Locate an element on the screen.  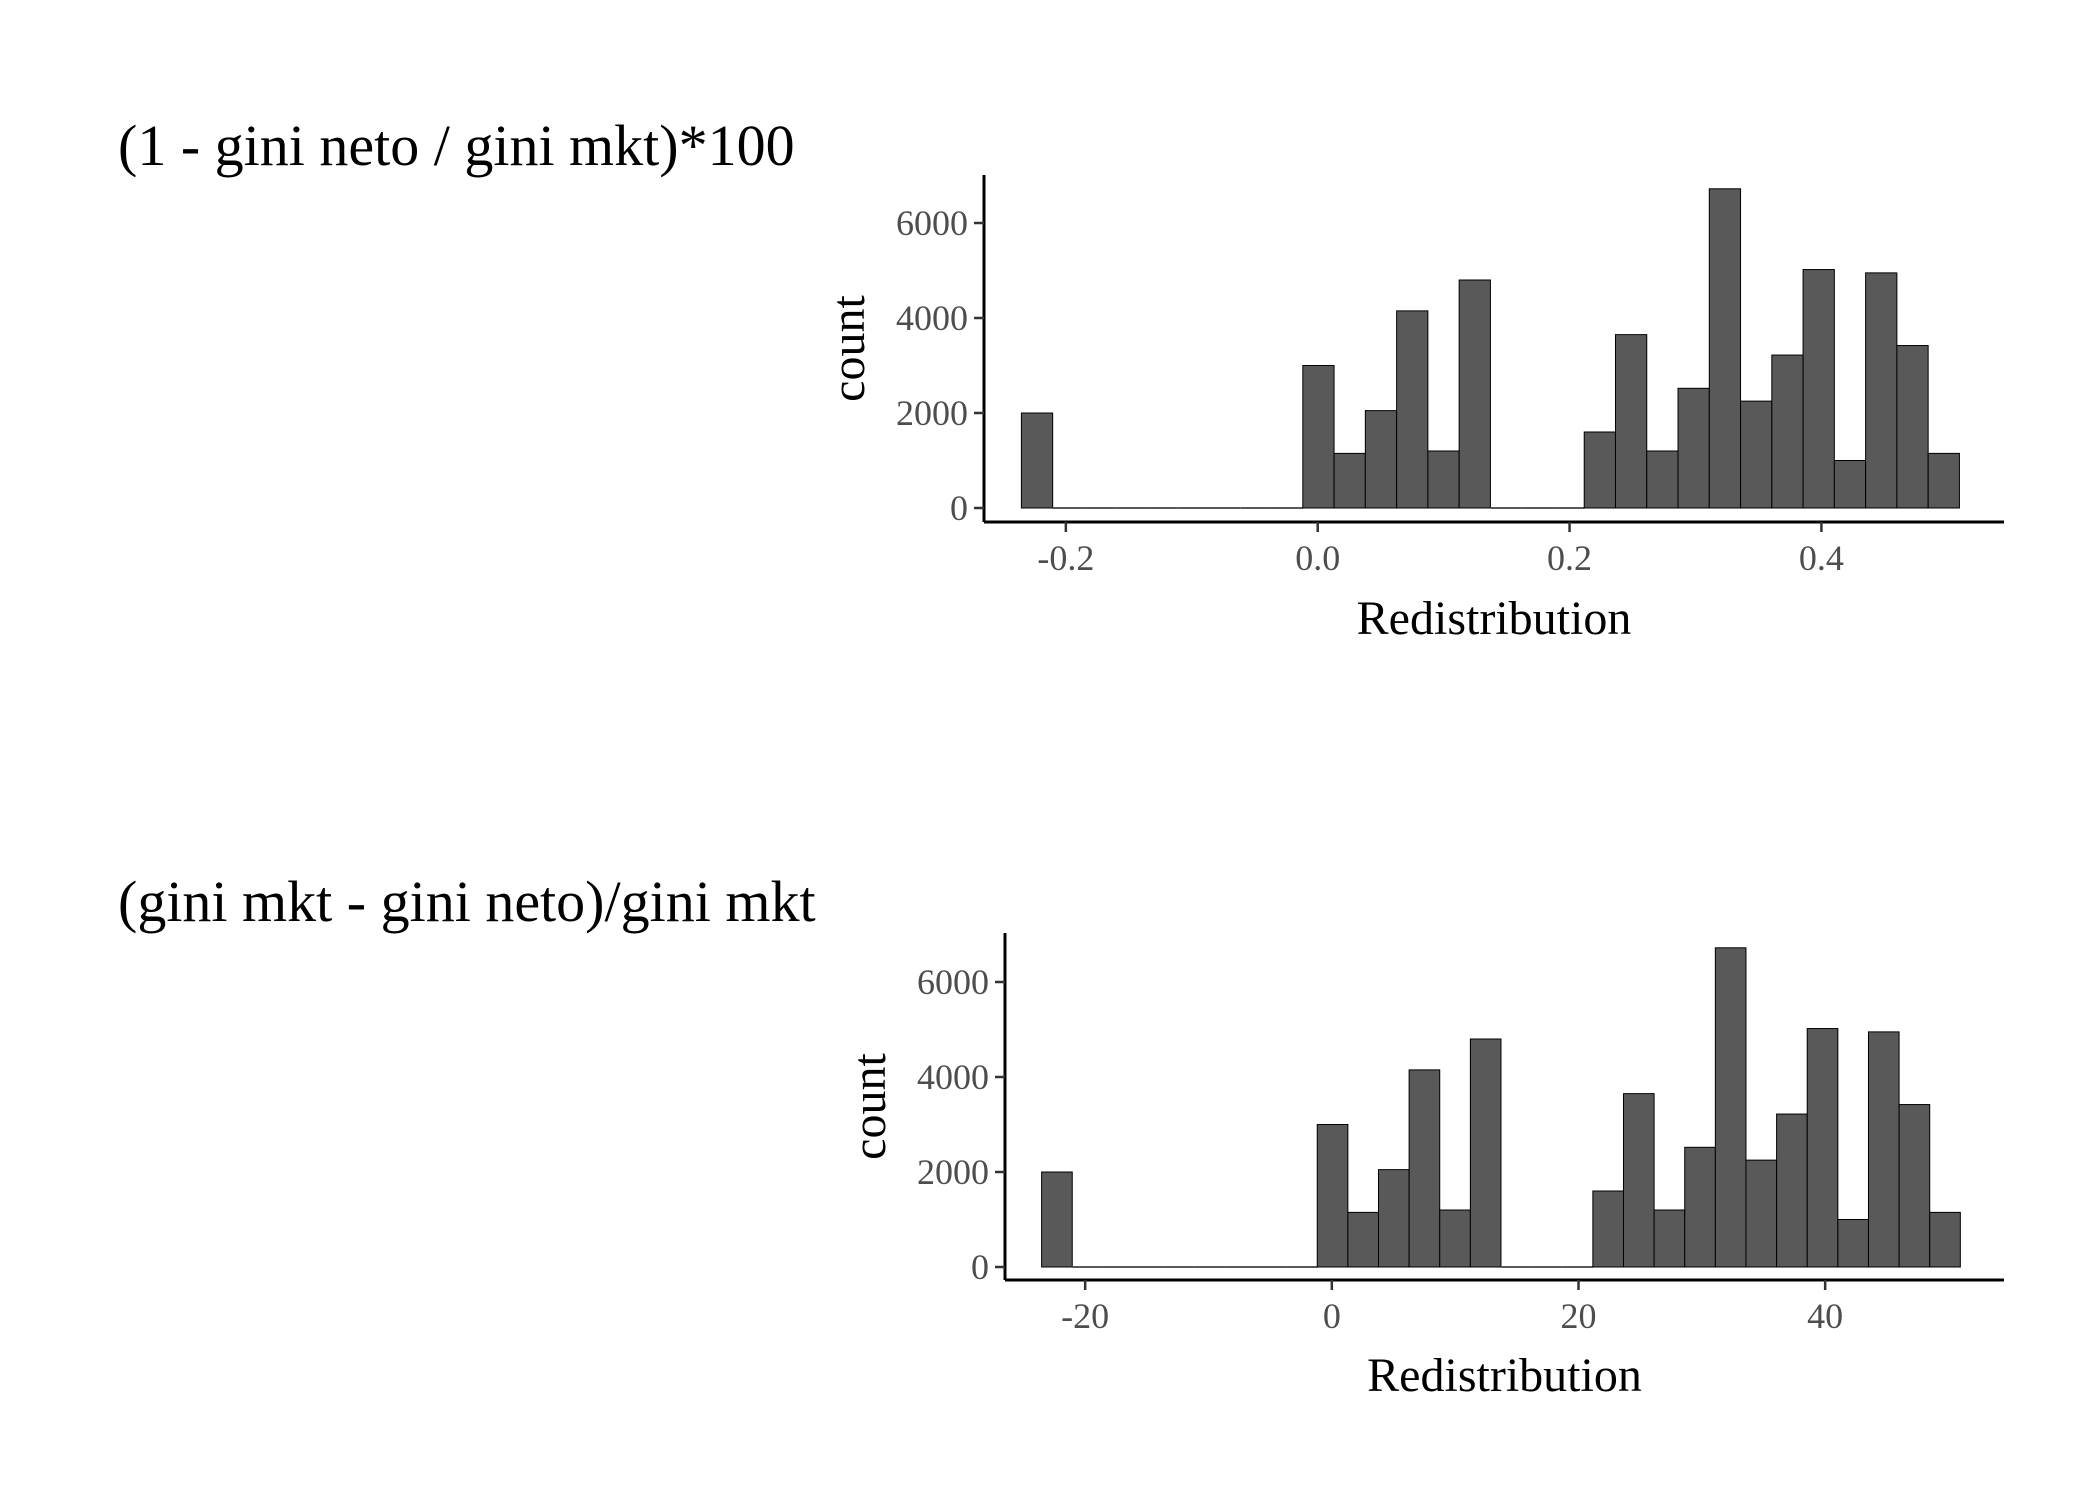
x-tick-label: 40 is located at coordinates (1825, 1316).